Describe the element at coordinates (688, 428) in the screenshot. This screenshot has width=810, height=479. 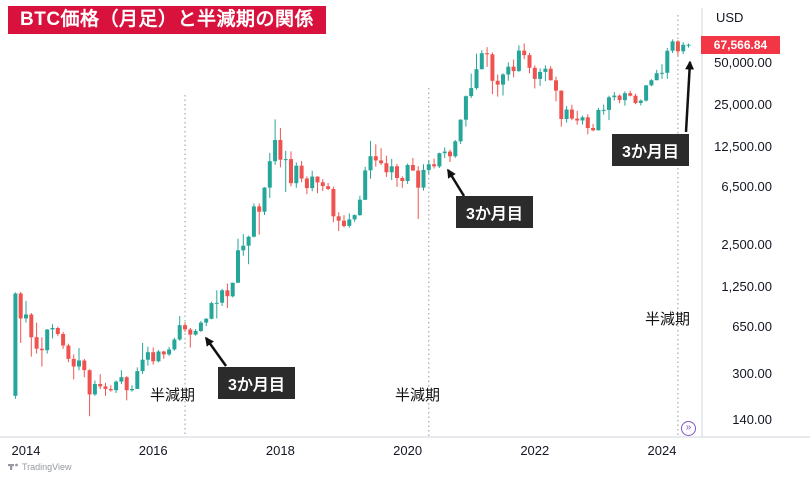
I see `jump-to-latest-icon: »` at that location.